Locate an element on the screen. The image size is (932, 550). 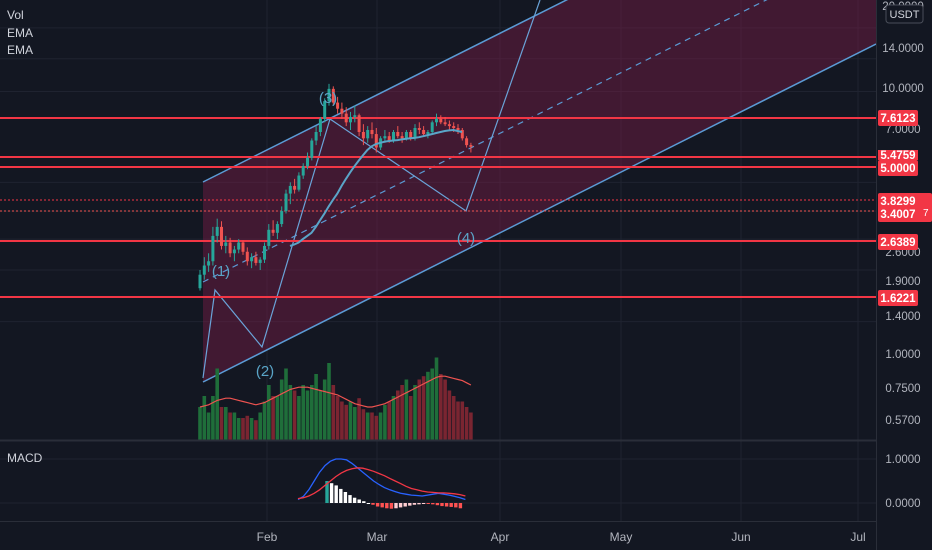
time-tick: Jul is located at coordinates (857, 537).